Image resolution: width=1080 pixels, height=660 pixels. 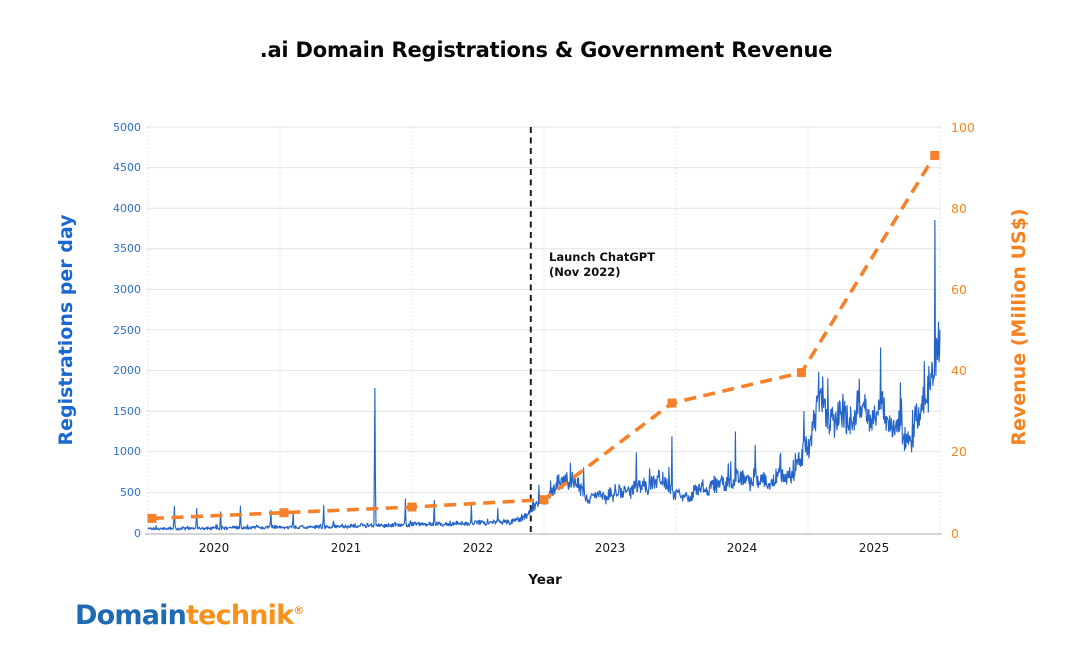 What do you see at coordinates (127, 208) in the screenshot?
I see `left-axis-tick-label: 4000` at bounding box center [127, 208].